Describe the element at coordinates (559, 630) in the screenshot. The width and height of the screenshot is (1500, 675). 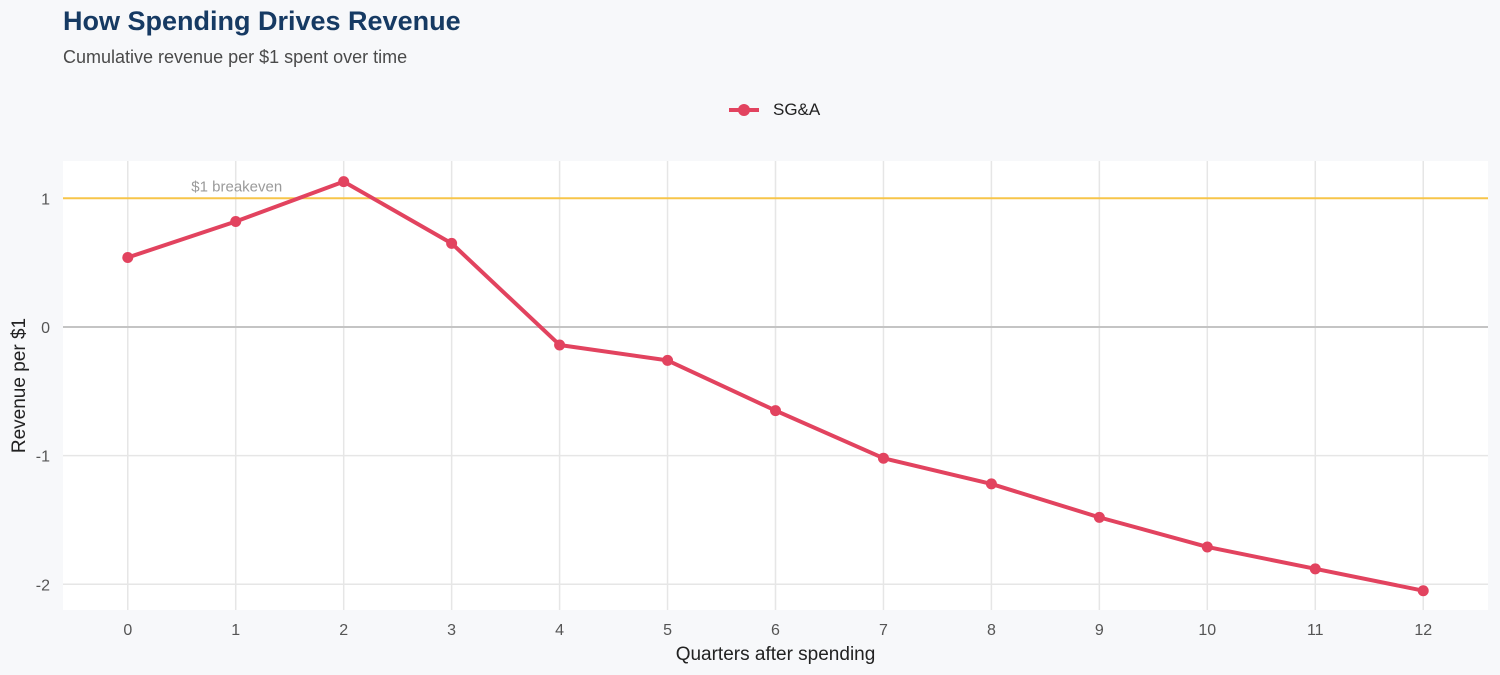
I see `x-tick-label: 4` at that location.